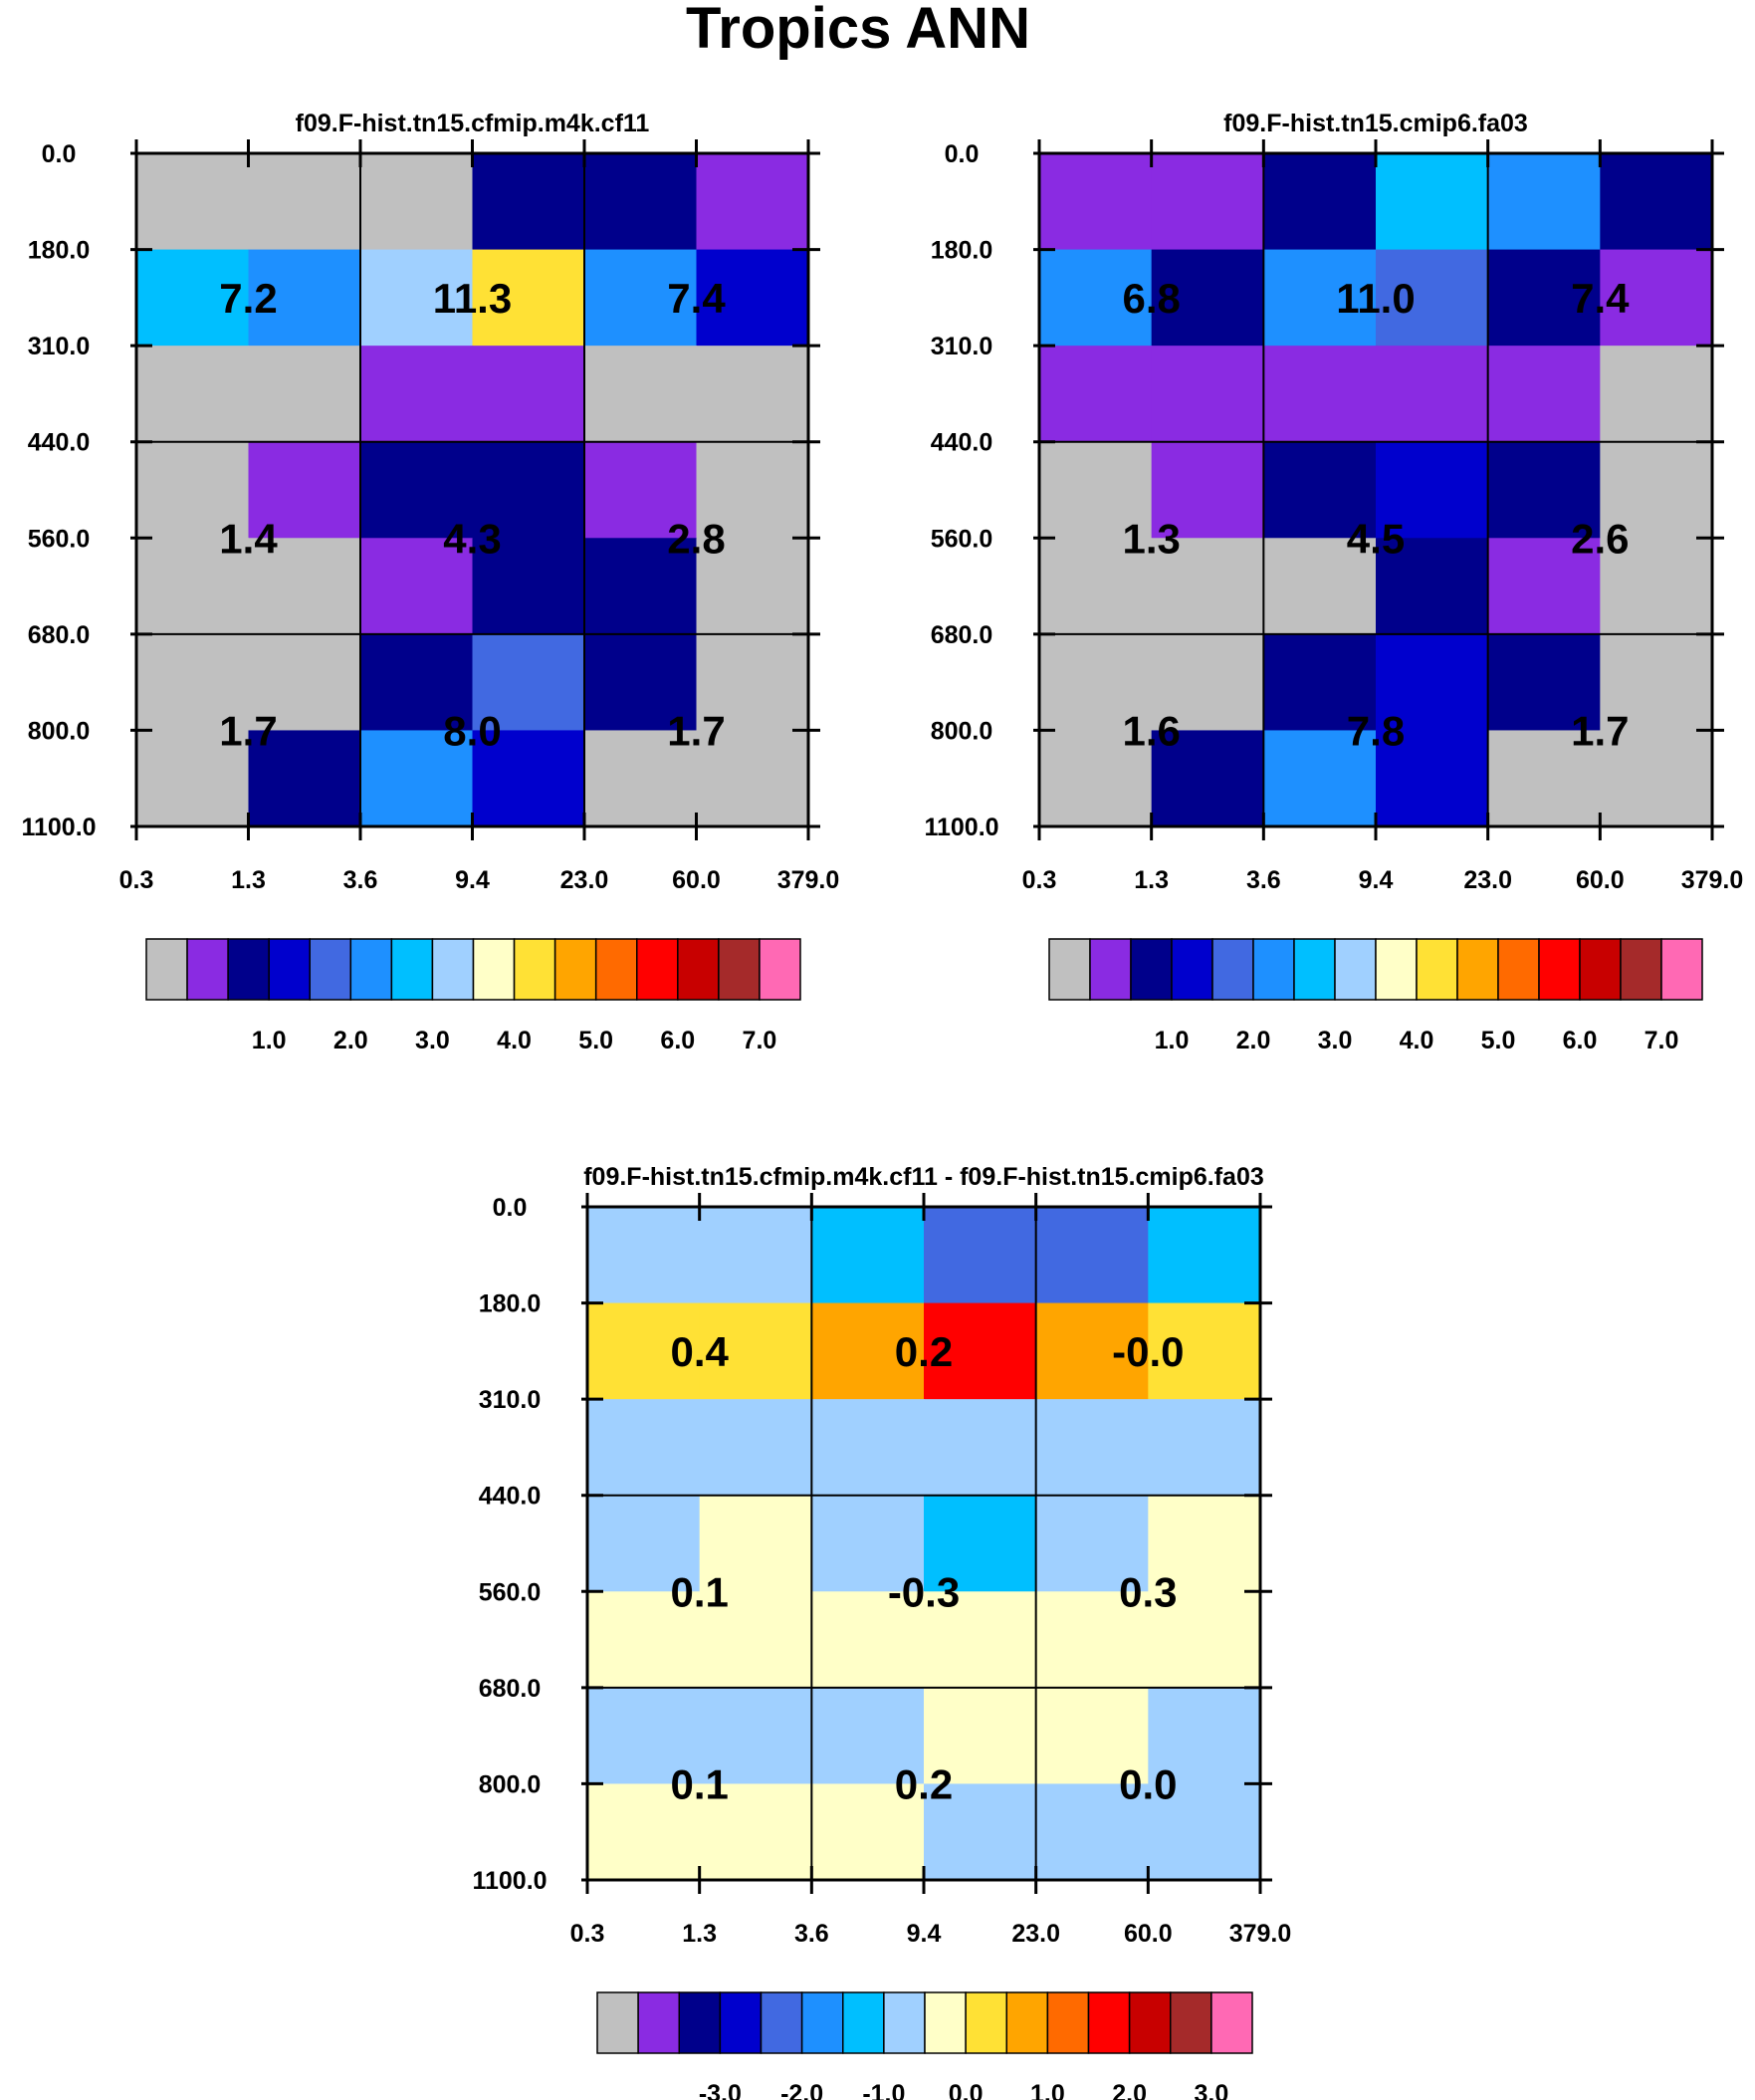  I want to click on group-value-label: 0.0, so click(1148, 1783).